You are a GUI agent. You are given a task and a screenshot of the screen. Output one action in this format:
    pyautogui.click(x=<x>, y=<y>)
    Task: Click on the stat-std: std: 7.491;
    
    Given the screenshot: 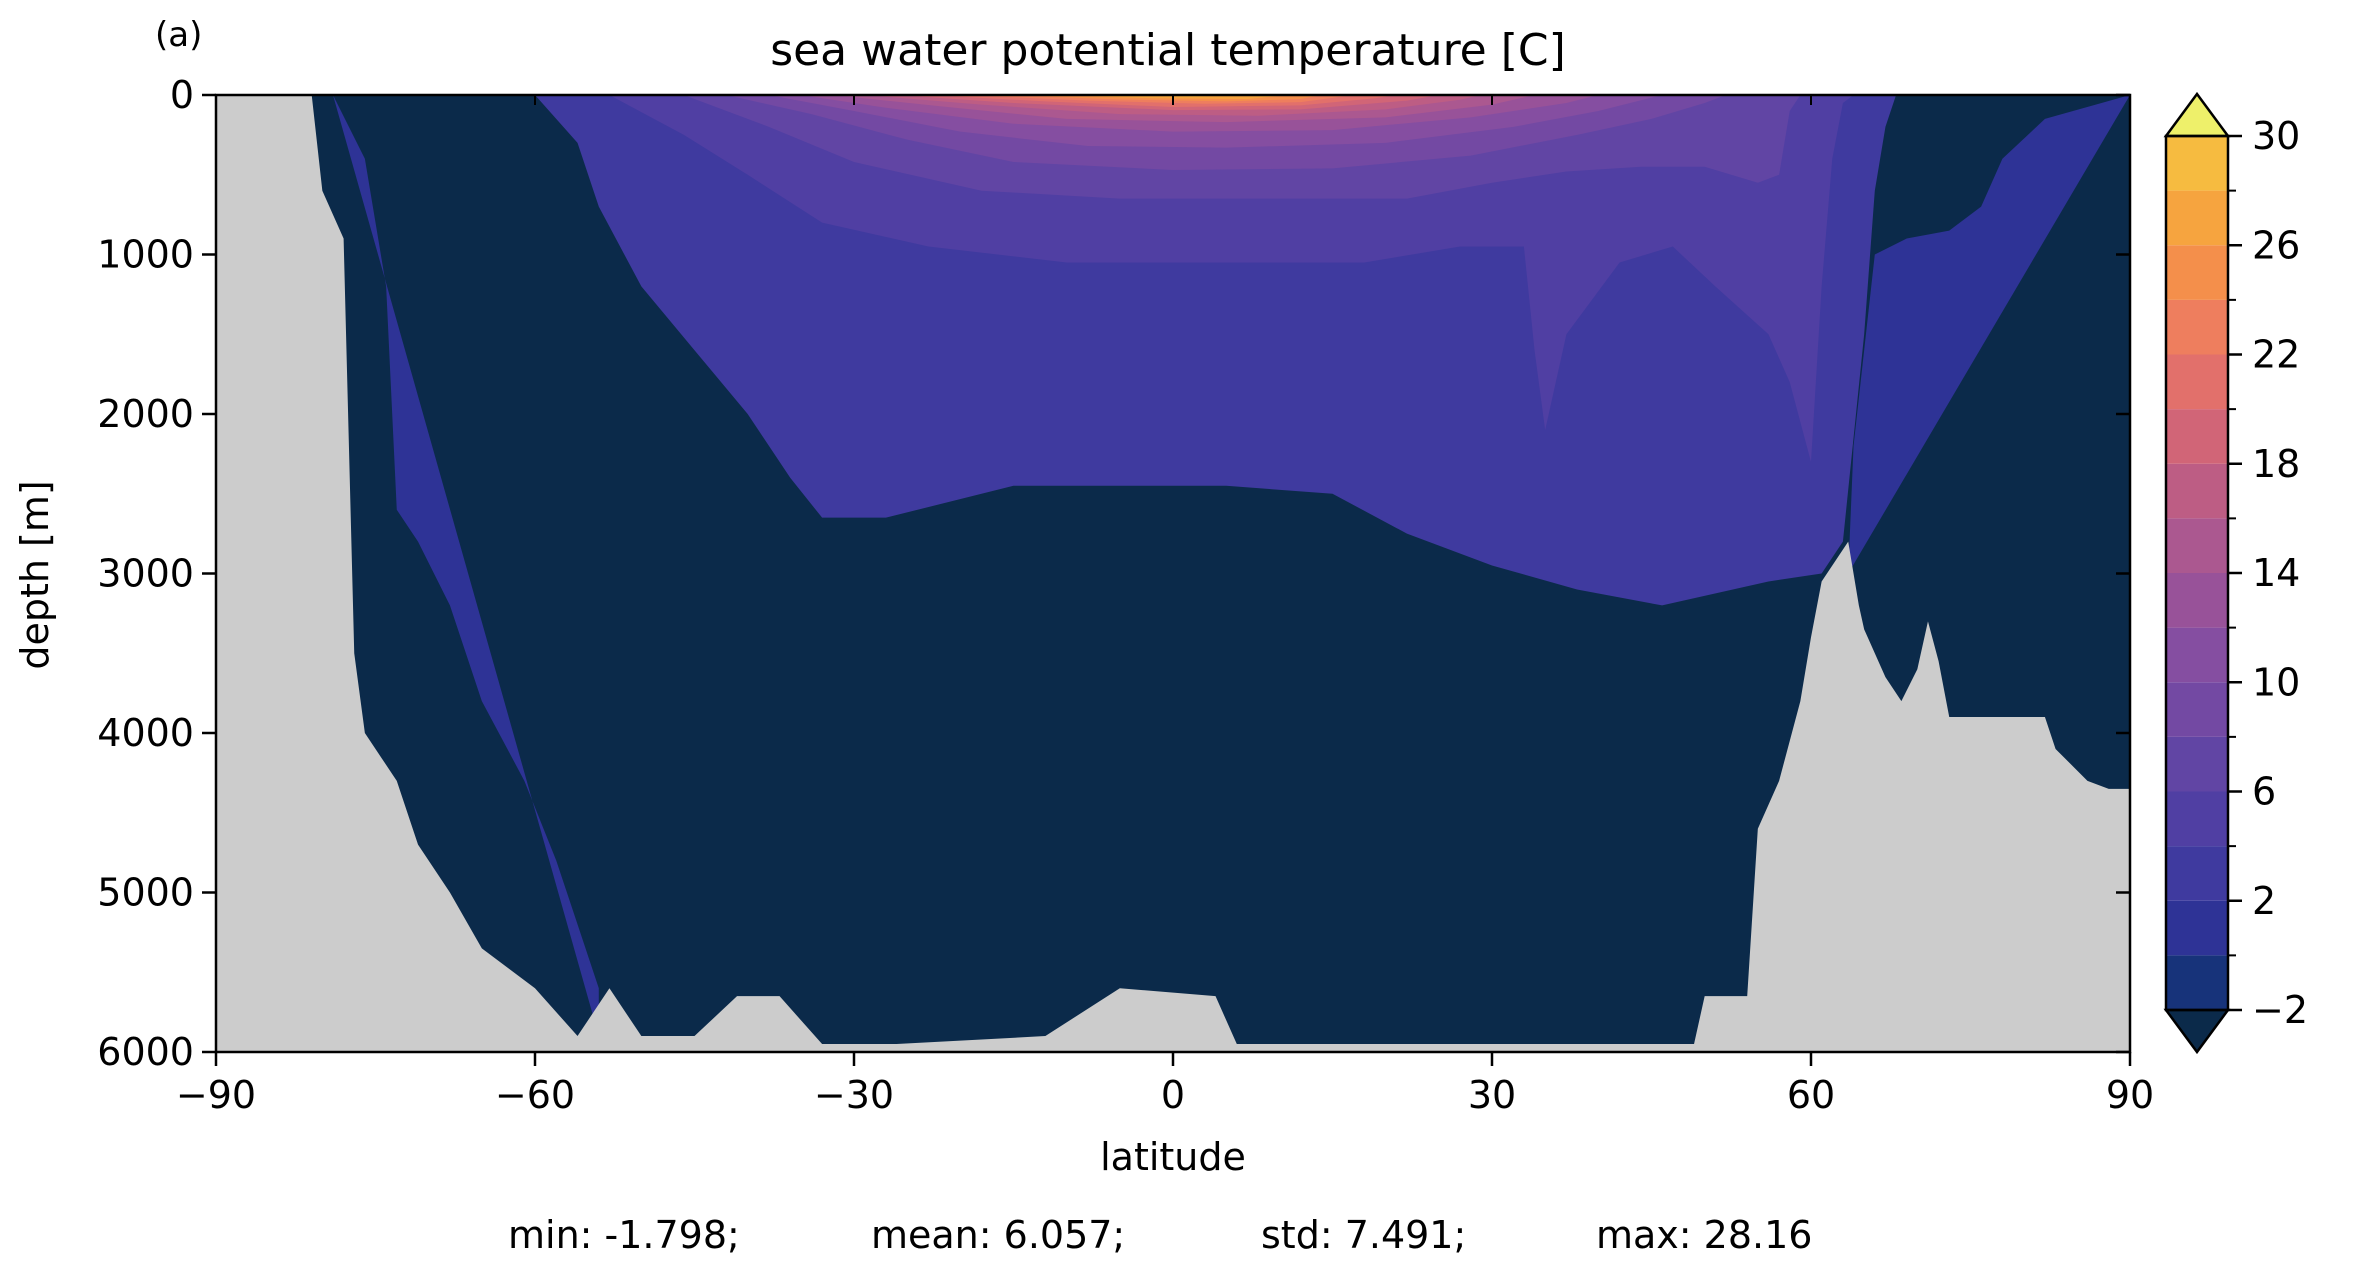 What is the action you would take?
    pyautogui.click(x=1363, y=1235)
    